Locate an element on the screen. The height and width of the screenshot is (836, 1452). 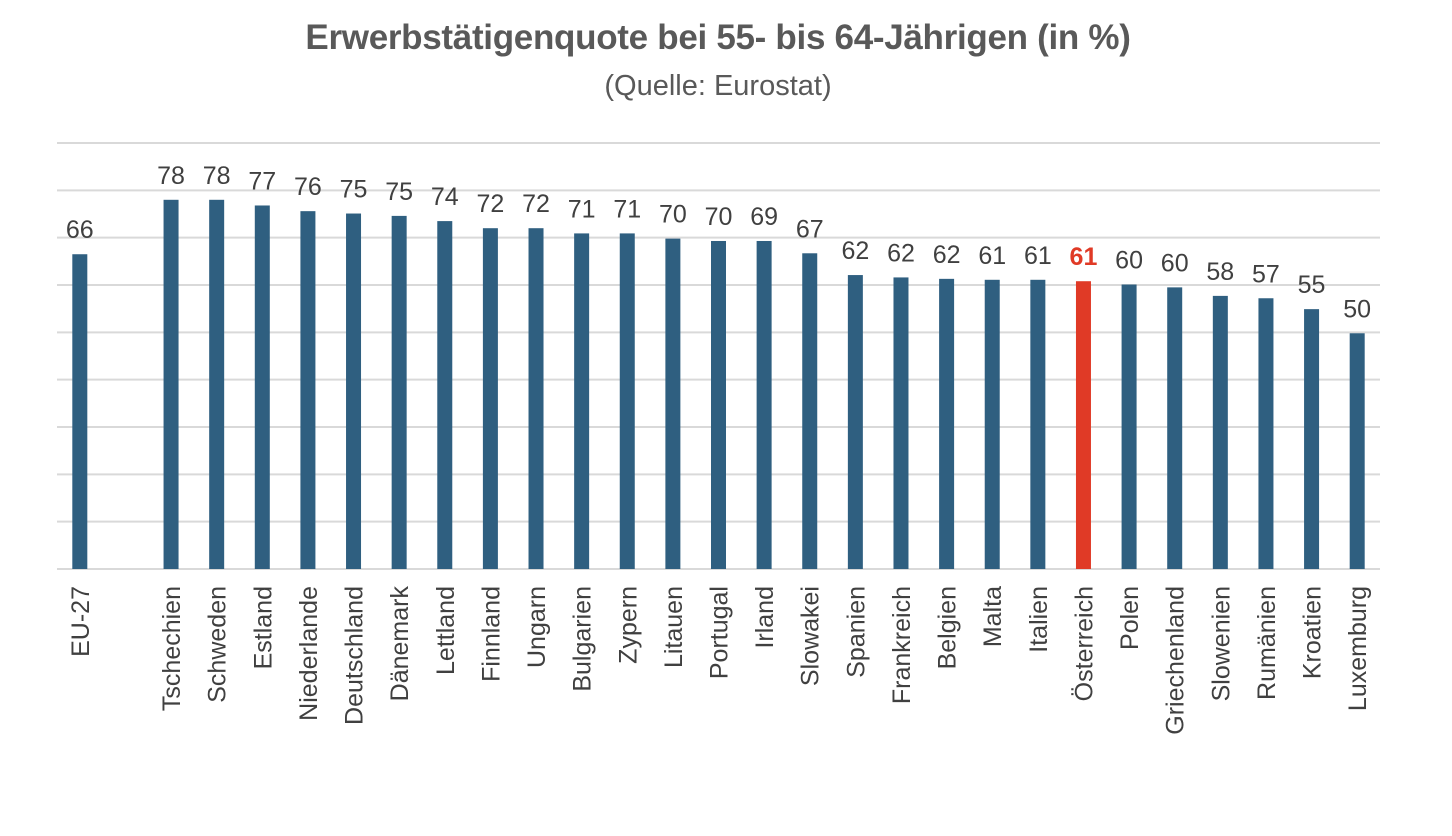
category-label: Belgien is located at coordinates (948, 627).